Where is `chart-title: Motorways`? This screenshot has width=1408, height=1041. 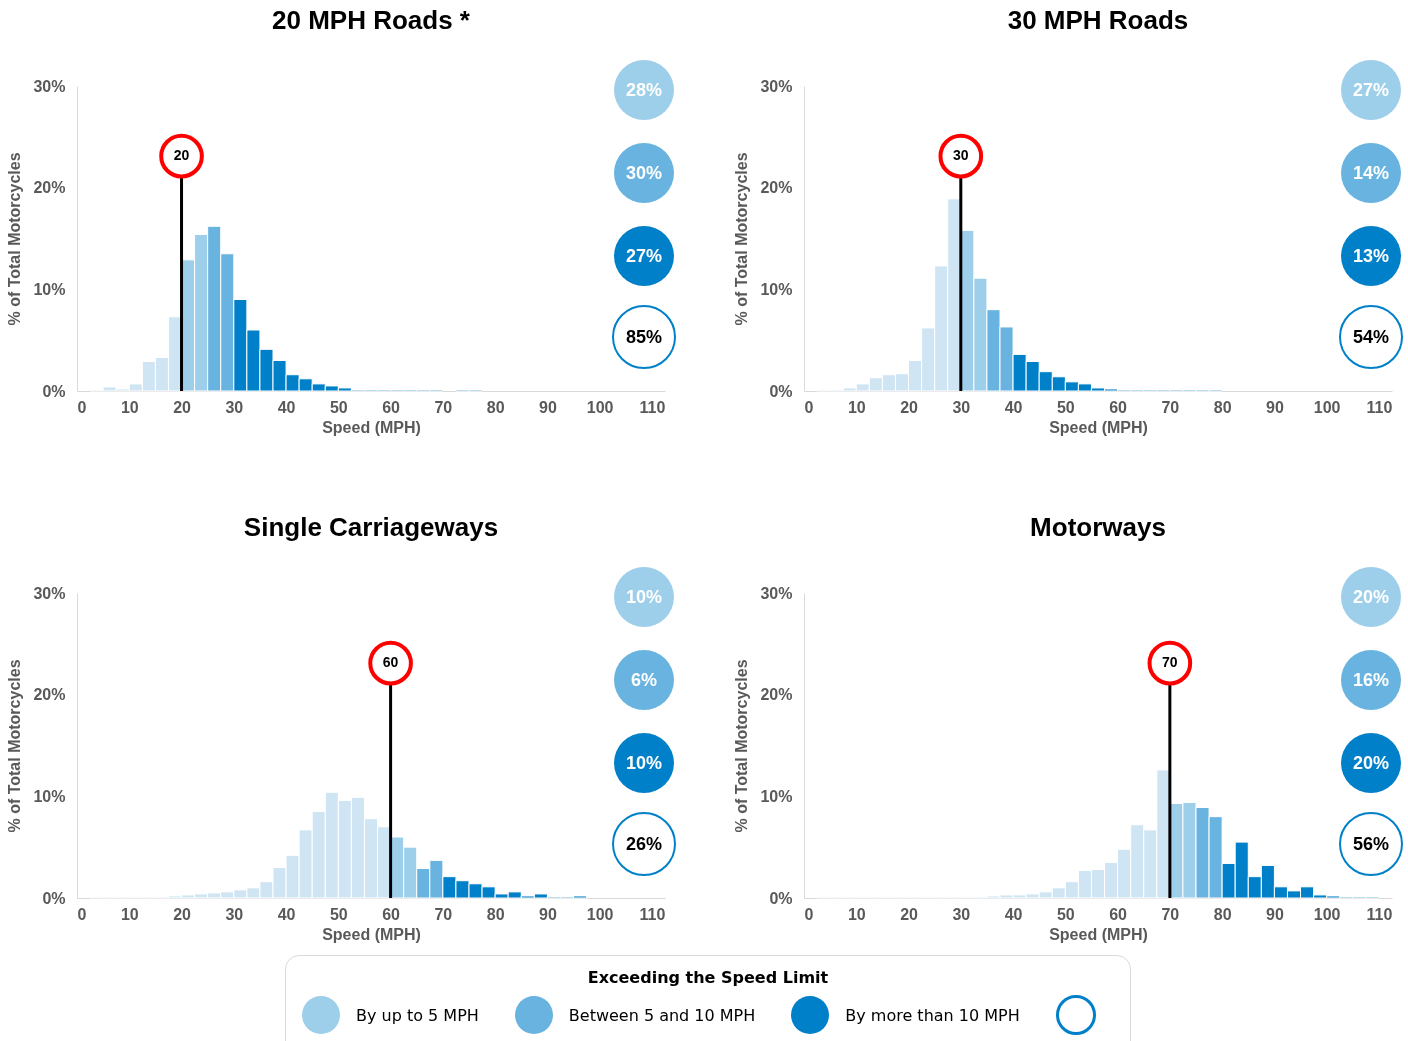 chart-title: Motorways is located at coordinates (1098, 527).